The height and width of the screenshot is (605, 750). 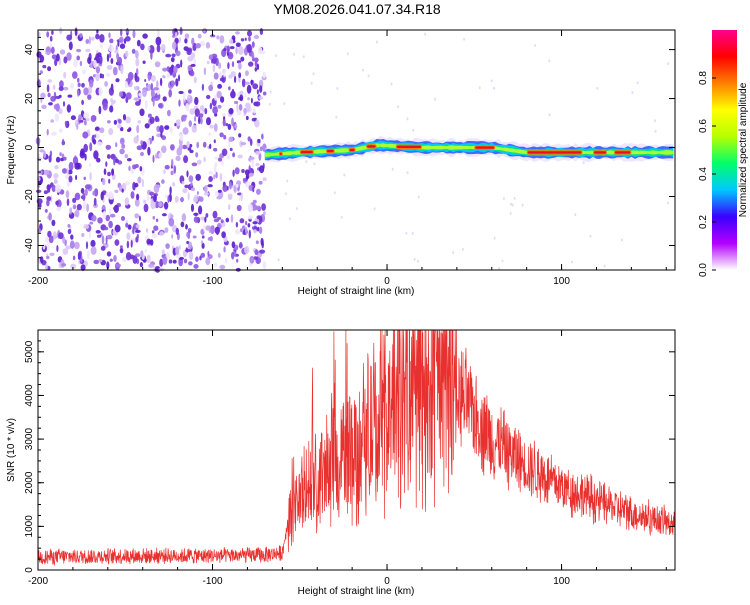 What do you see at coordinates (330, 151) in the screenshot?
I see `signal-hotspot` at bounding box center [330, 151].